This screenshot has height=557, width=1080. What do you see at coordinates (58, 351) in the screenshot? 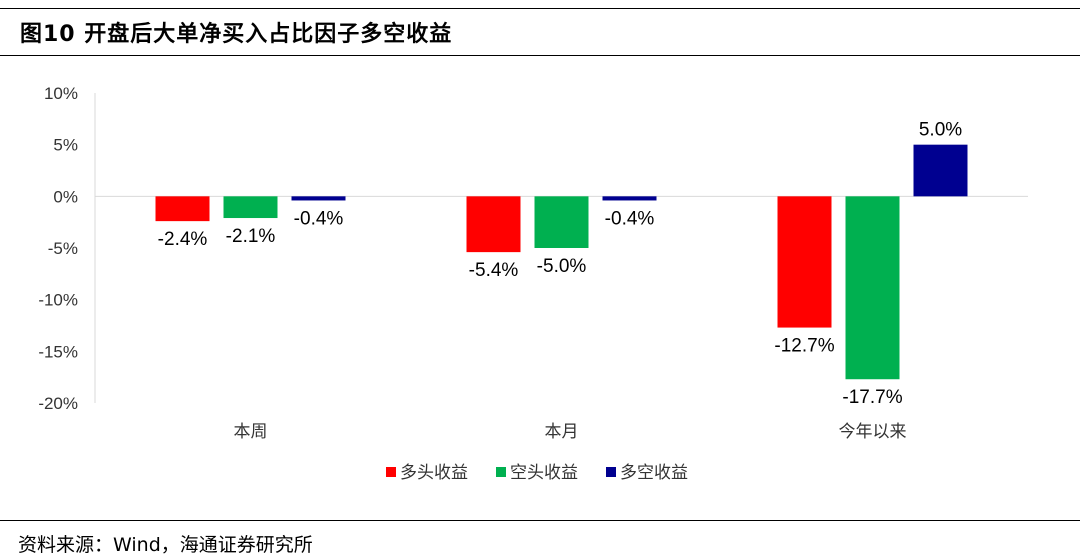
I see `y-tick-label: -15%` at bounding box center [58, 351].